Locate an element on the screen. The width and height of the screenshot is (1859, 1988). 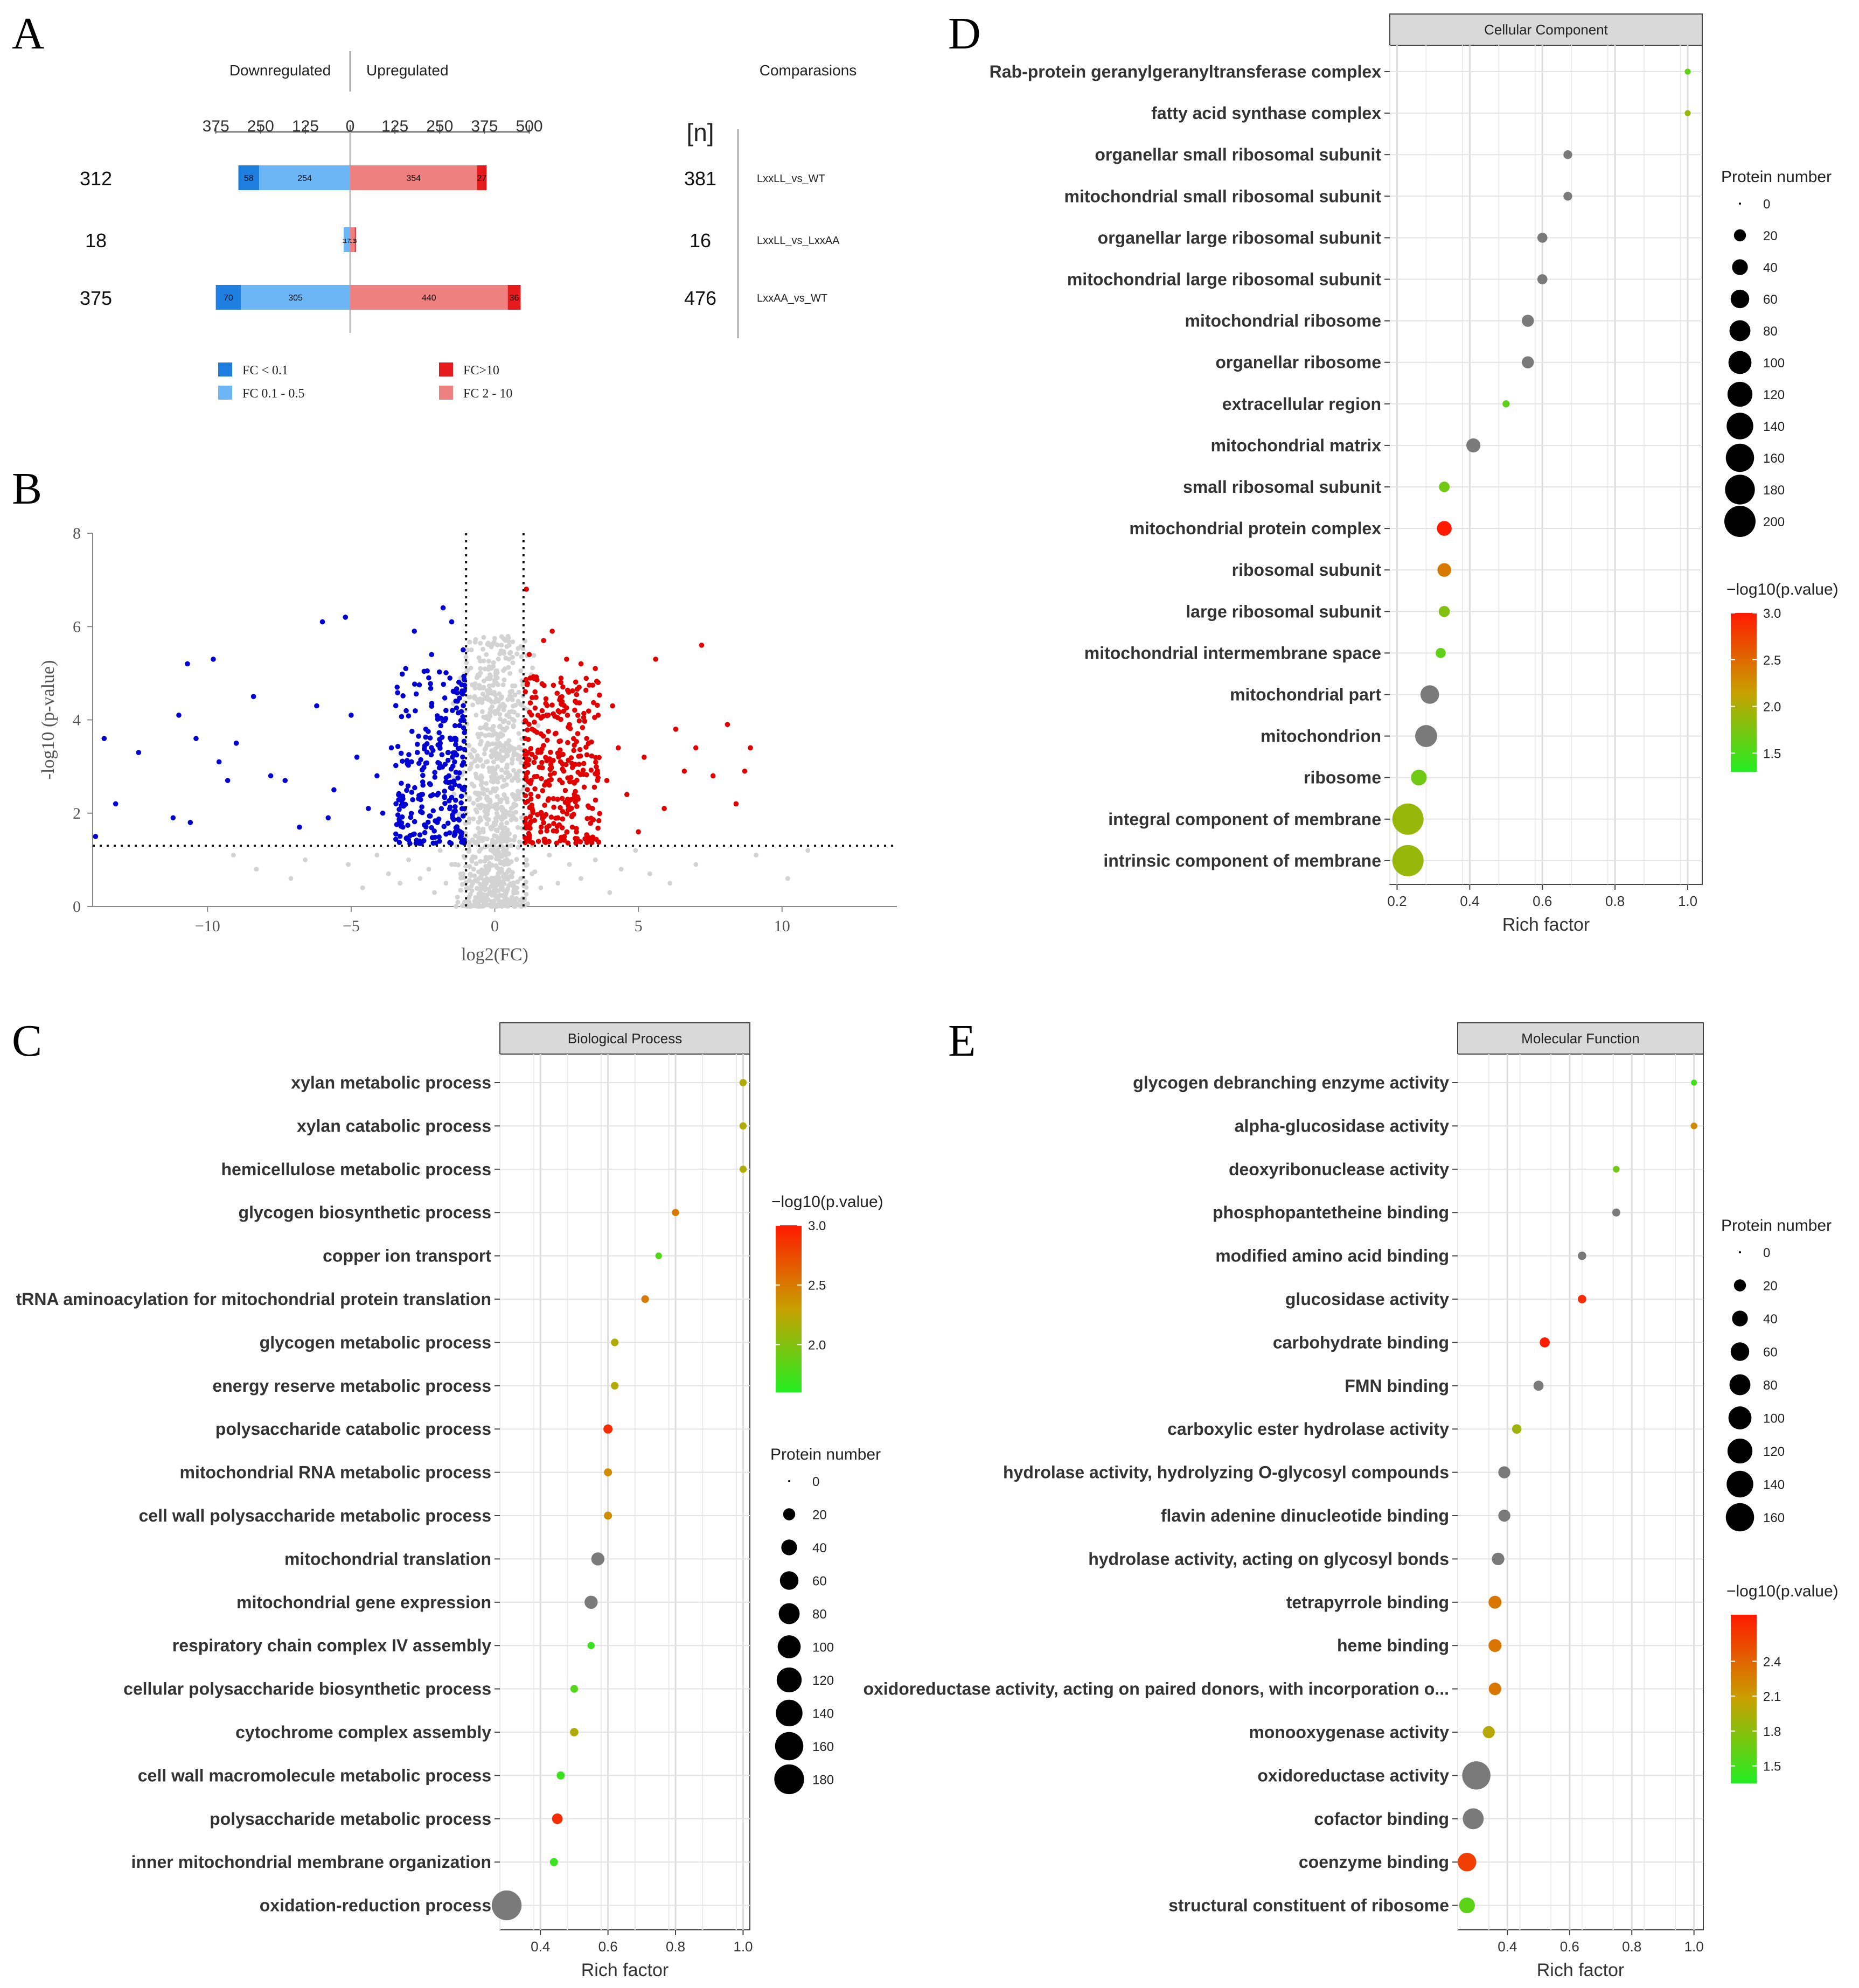
c-term-label: polysaccharide catabolic process is located at coordinates (353, 1429).